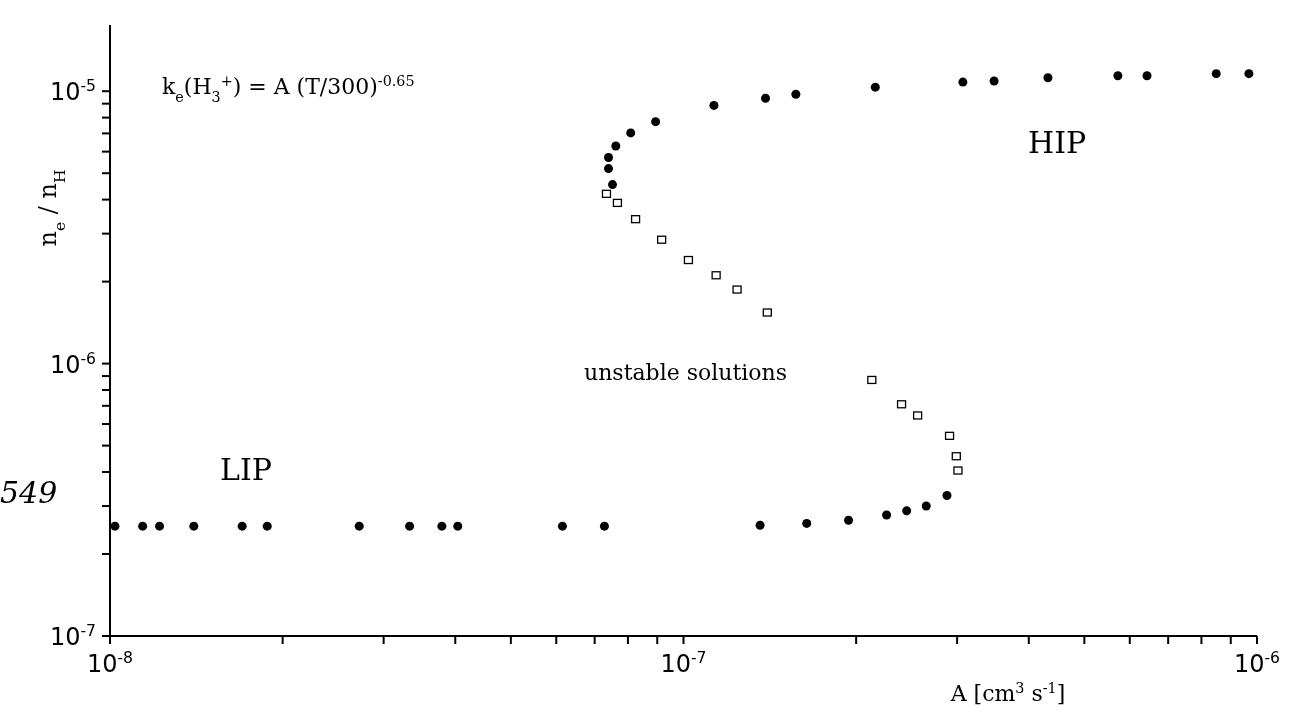 The image size is (1303, 715). What do you see at coordinates (1257, 663) in the screenshot?
I see `x-tick-label: 10$^{-6}$` at bounding box center [1257, 663].